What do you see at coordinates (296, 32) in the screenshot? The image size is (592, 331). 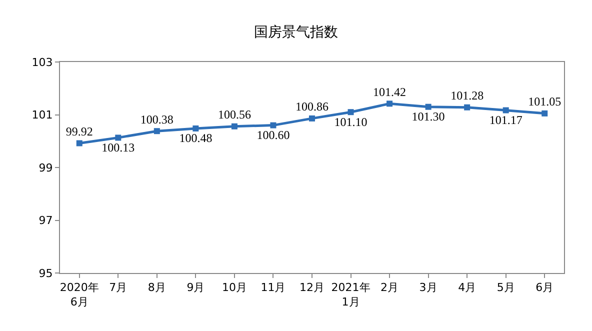 I see `chart-title: 国房景气指数` at bounding box center [296, 32].